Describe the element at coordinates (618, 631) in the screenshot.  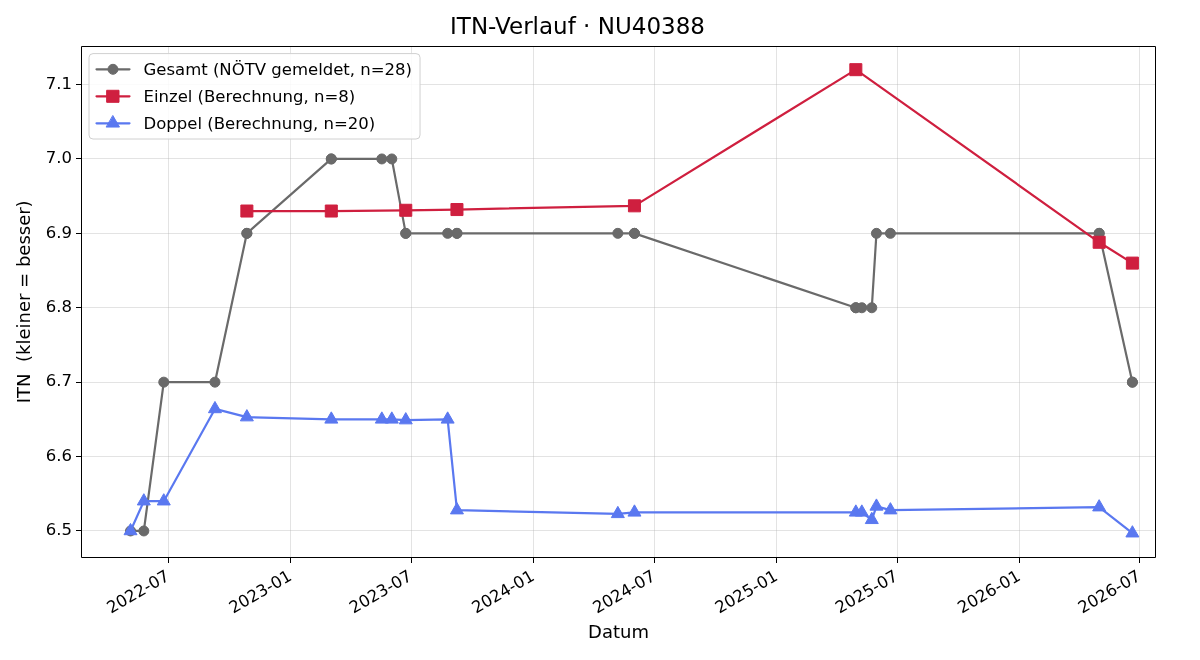
I see `x-axis-title: Datum` at that location.